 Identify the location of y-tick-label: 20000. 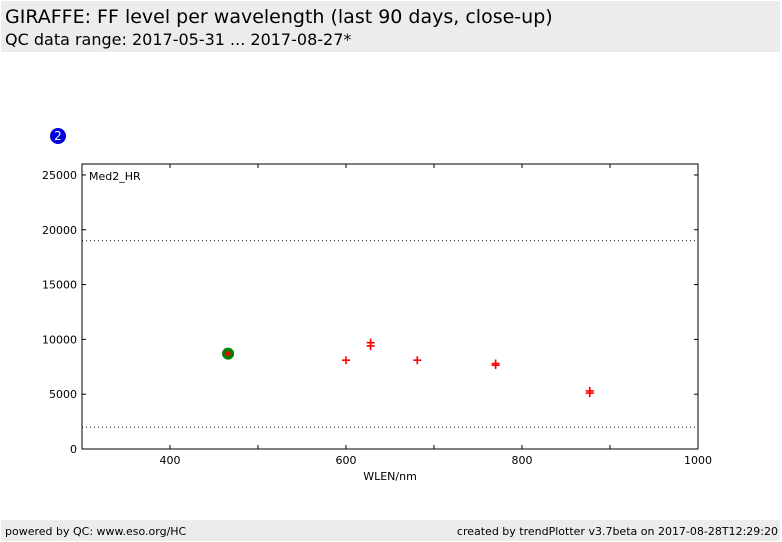
(59, 230).